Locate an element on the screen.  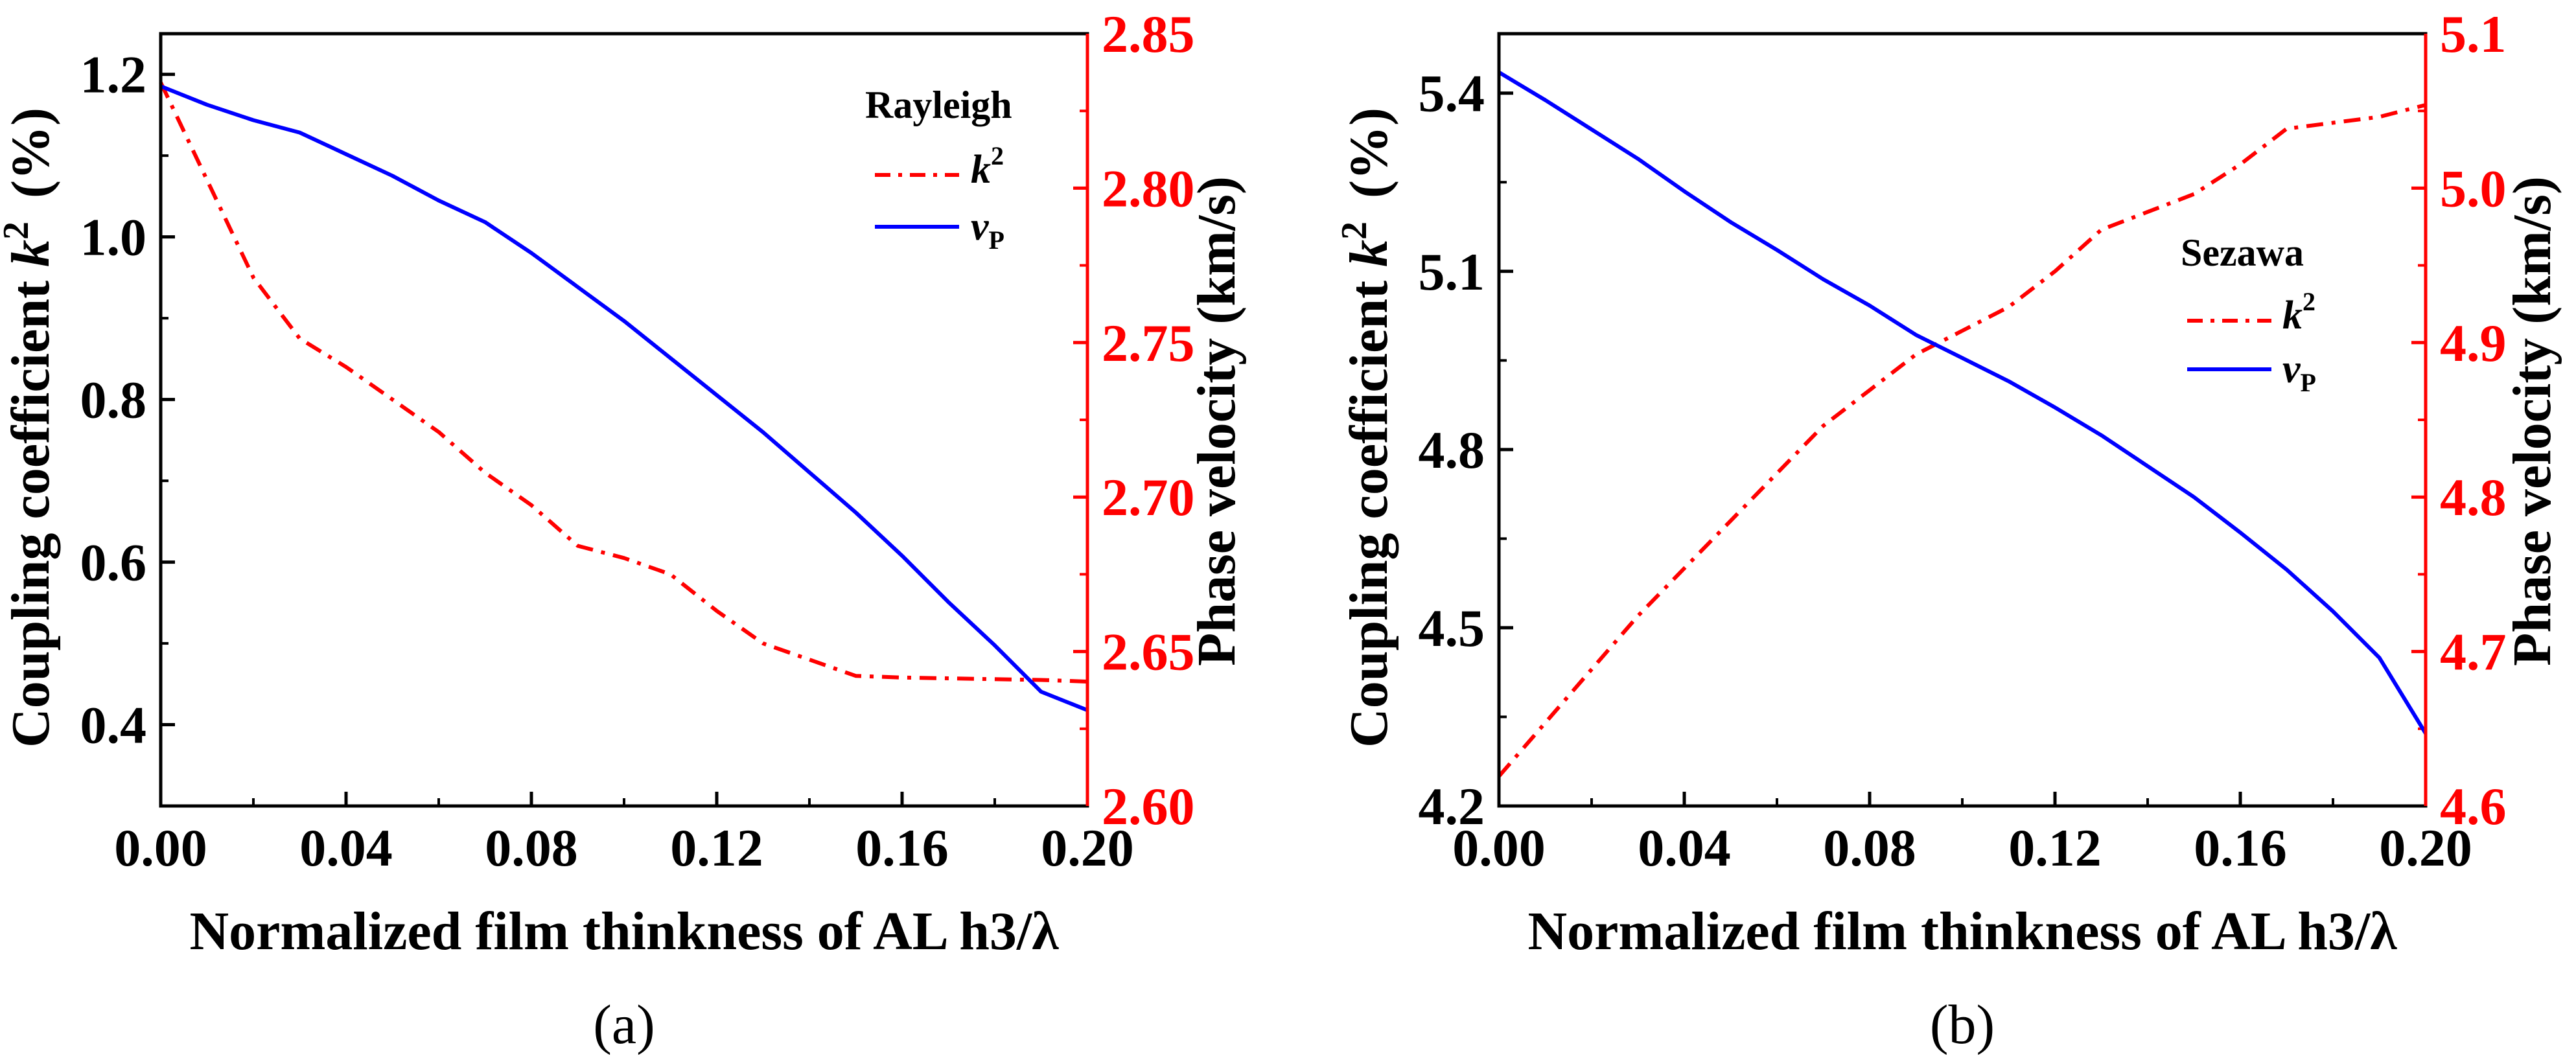
panel-b-x-tick-label: 0.00 is located at coordinates (1499, 847).